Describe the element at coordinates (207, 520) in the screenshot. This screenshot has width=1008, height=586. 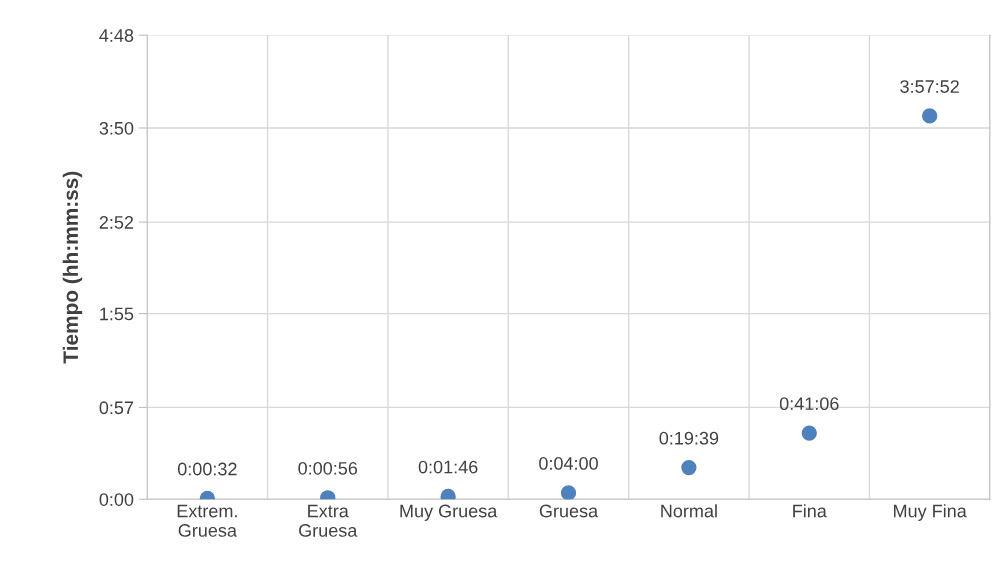
I see `x-tick-label: Extrem. Gruesa` at that location.